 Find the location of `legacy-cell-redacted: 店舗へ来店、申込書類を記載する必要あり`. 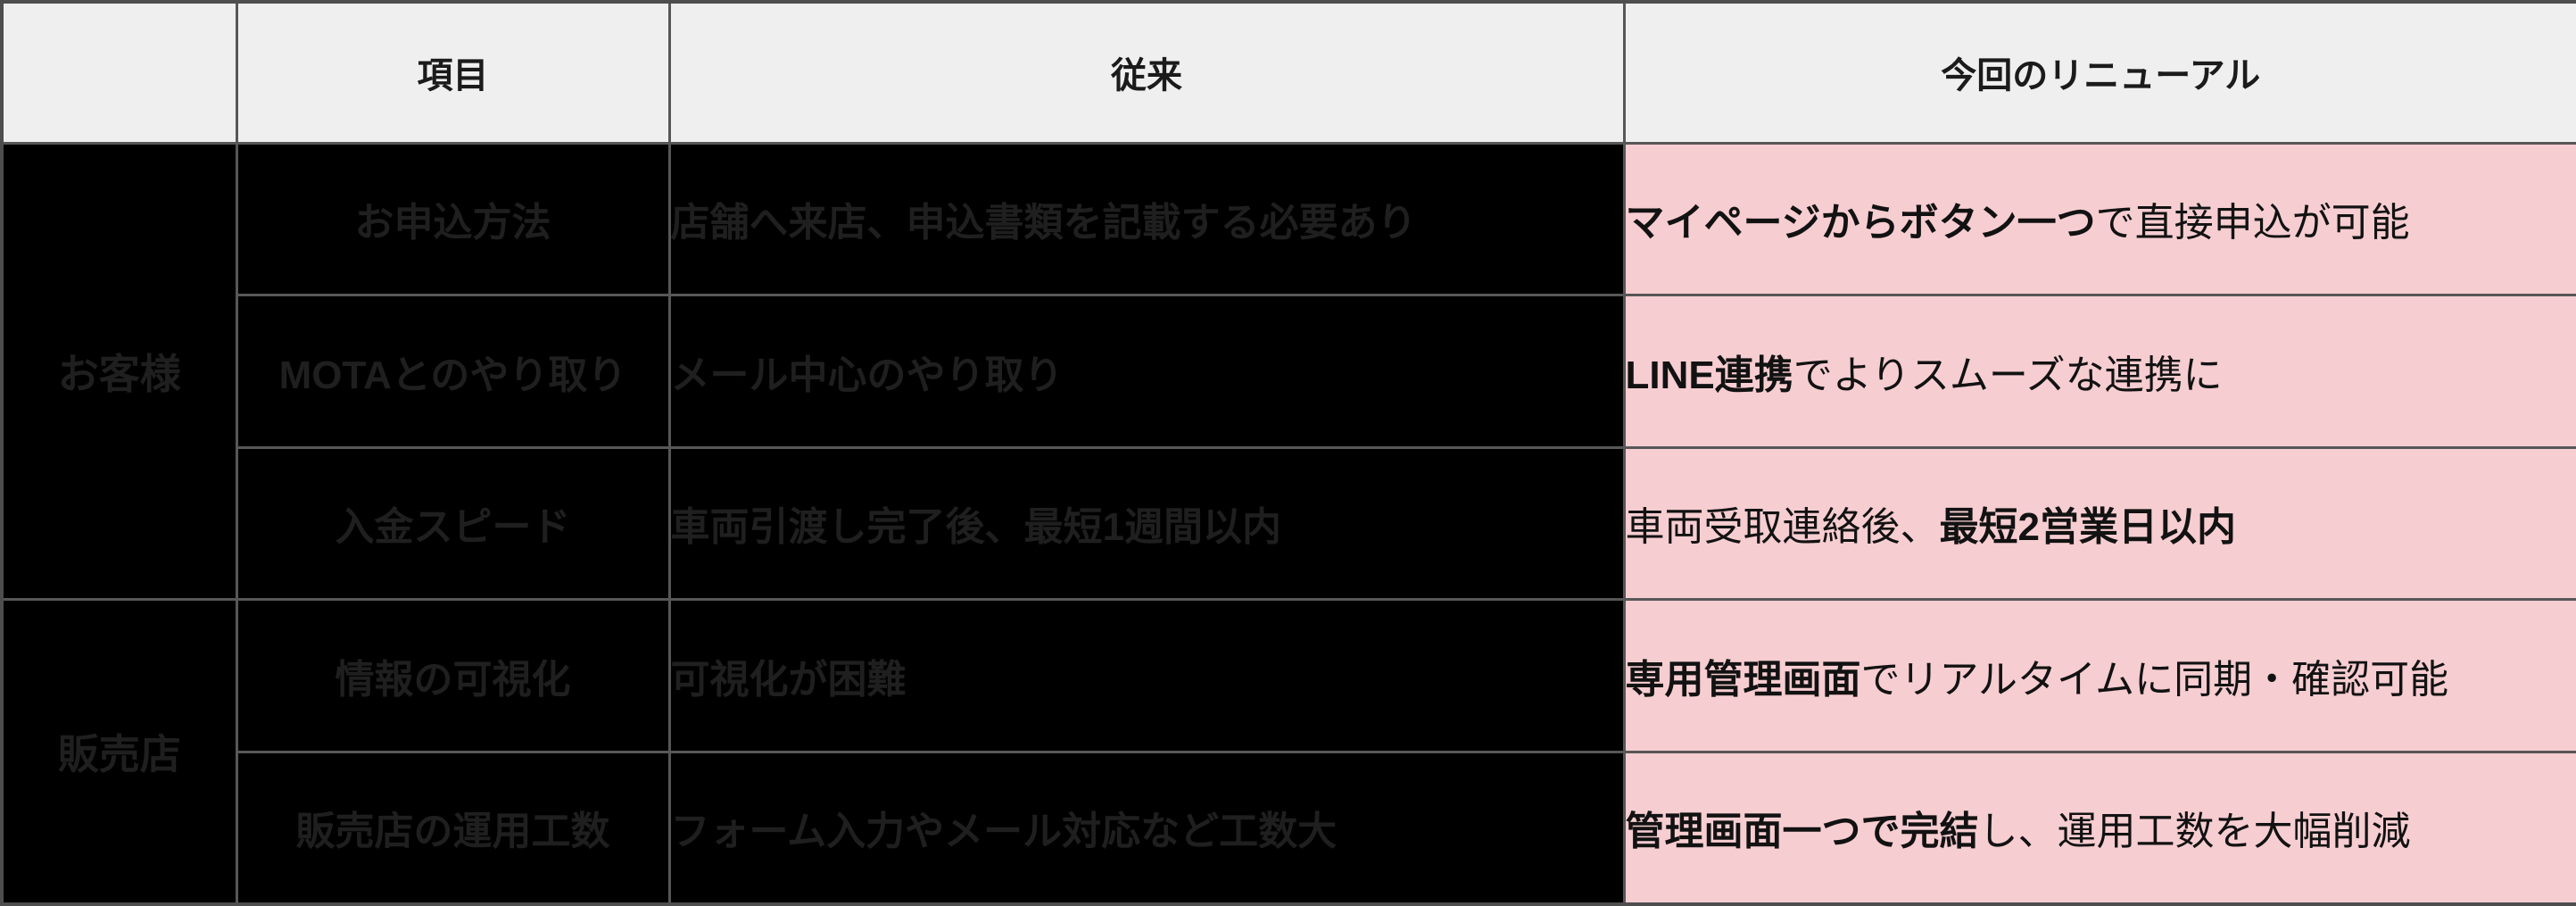

legacy-cell-redacted: 店舗へ来店、申込書類を記載する必要あり is located at coordinates (1146, 219).